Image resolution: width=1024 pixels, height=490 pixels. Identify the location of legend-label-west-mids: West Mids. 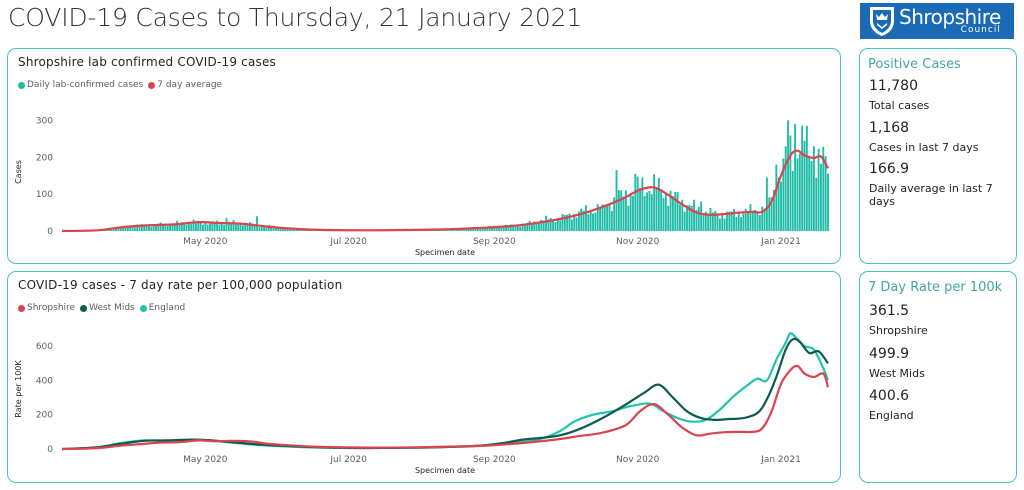
(112, 308).